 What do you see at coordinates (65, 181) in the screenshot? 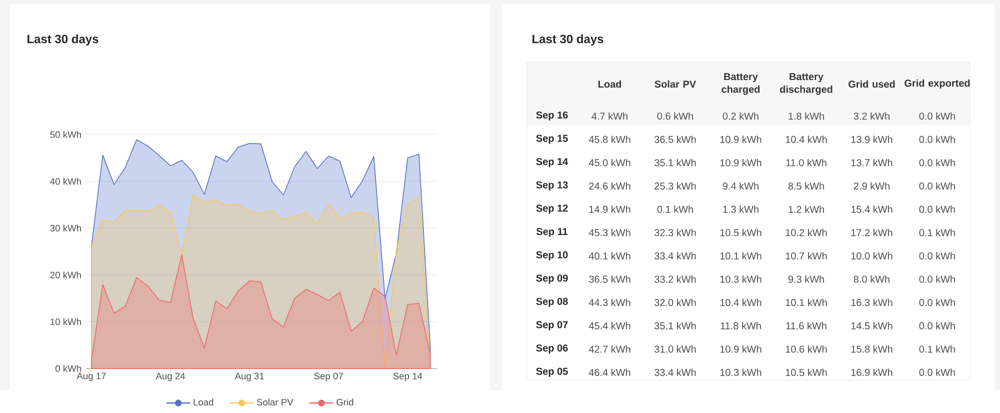
I see `y-tick-label: 40 kWh` at bounding box center [65, 181].